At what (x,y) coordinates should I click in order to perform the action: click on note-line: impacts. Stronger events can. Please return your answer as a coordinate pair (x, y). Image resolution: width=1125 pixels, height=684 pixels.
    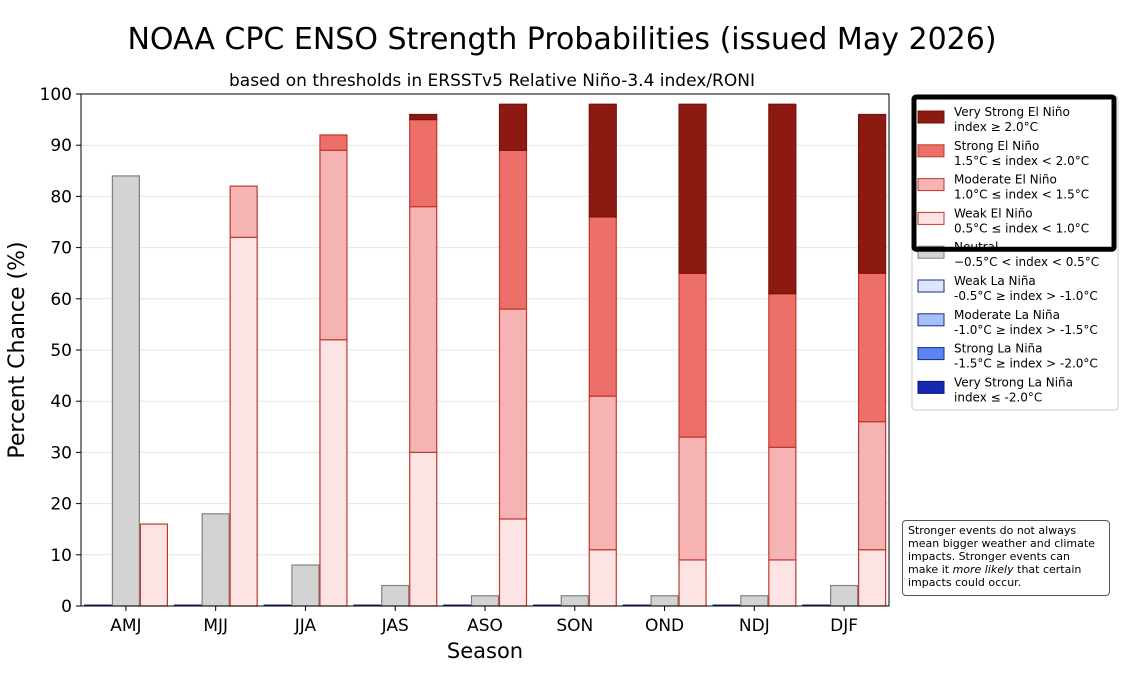
    Looking at the image, I should click on (989, 556).